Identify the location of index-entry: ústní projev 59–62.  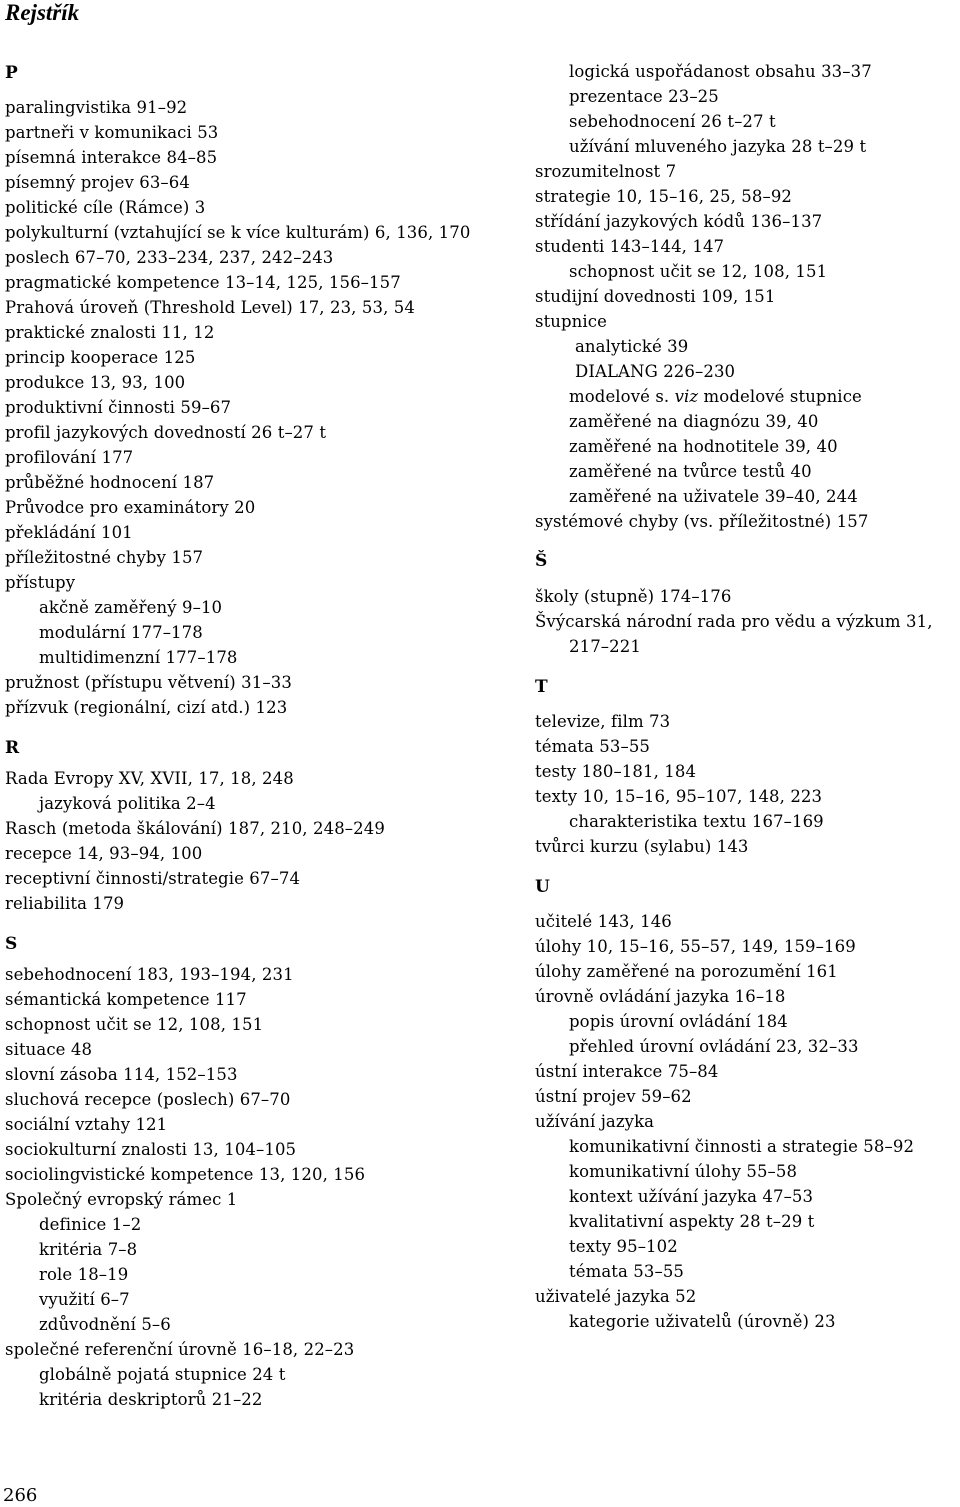
(613, 1096).